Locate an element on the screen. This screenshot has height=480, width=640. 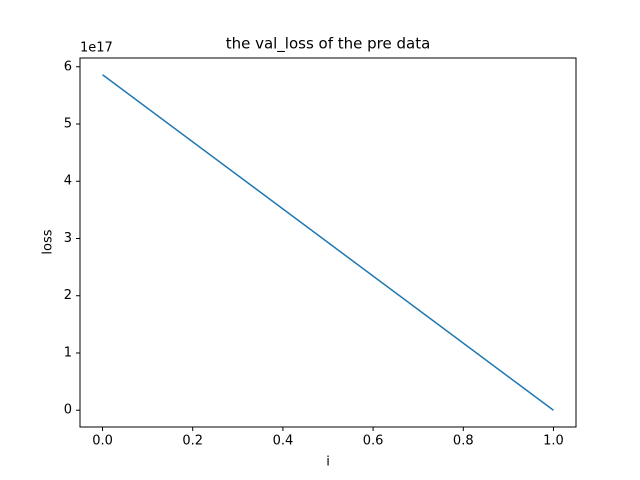
x-tick-label: 0.8 is located at coordinates (463, 441).